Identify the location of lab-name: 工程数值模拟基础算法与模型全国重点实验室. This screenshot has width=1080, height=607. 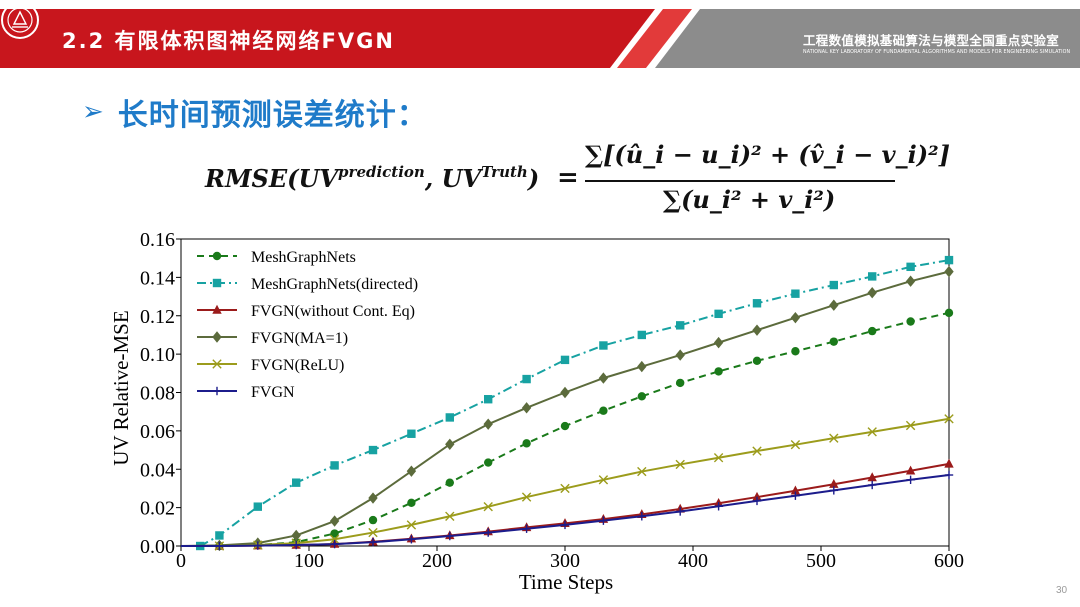
(931, 40).